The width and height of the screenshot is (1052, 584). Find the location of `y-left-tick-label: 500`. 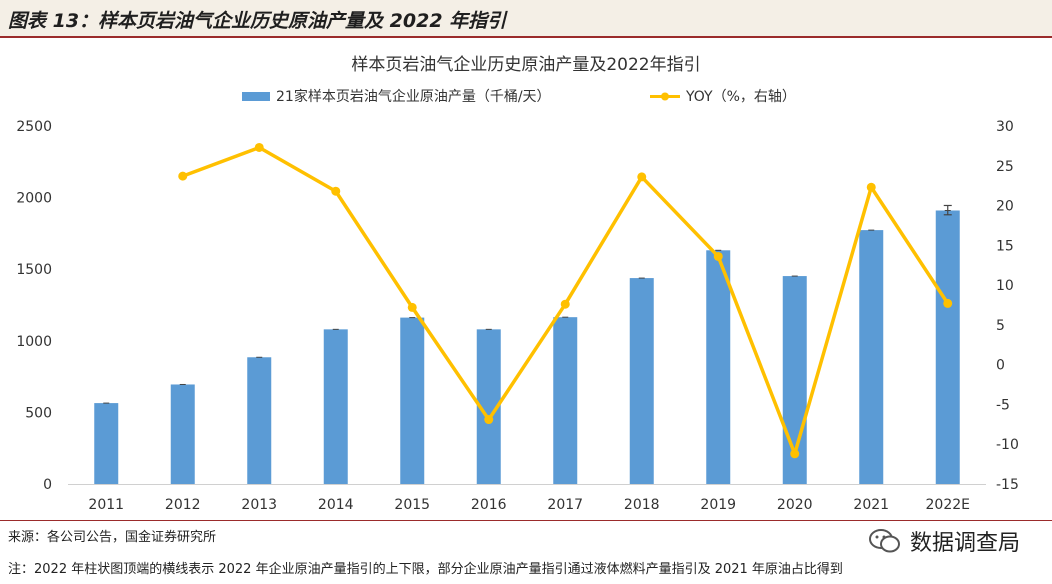

y-left-tick-label: 500 is located at coordinates (38, 413).